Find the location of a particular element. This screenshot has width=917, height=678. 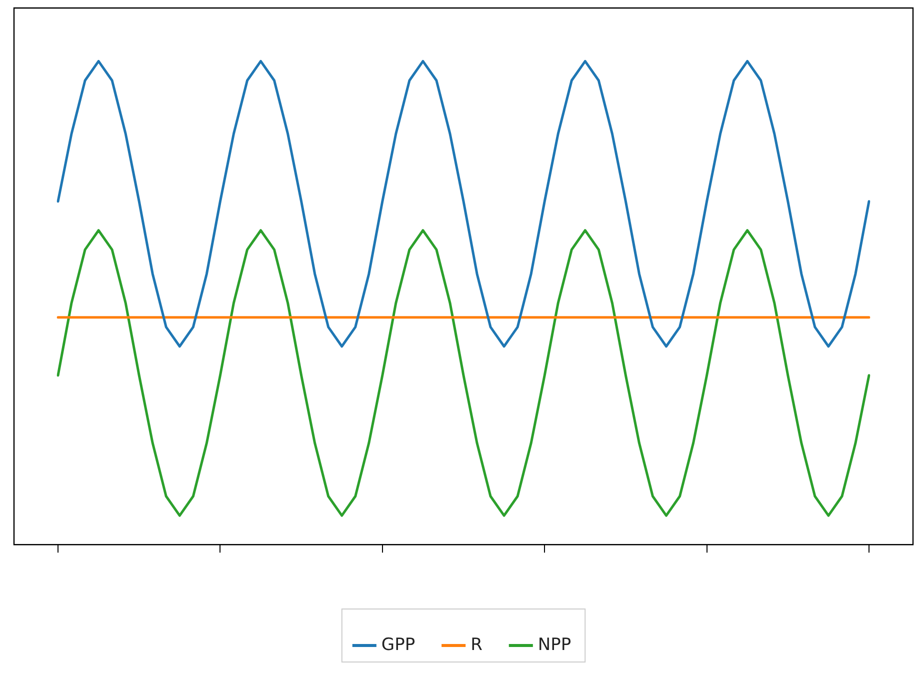

legend-label: GPP is located at coordinates (398, 644).